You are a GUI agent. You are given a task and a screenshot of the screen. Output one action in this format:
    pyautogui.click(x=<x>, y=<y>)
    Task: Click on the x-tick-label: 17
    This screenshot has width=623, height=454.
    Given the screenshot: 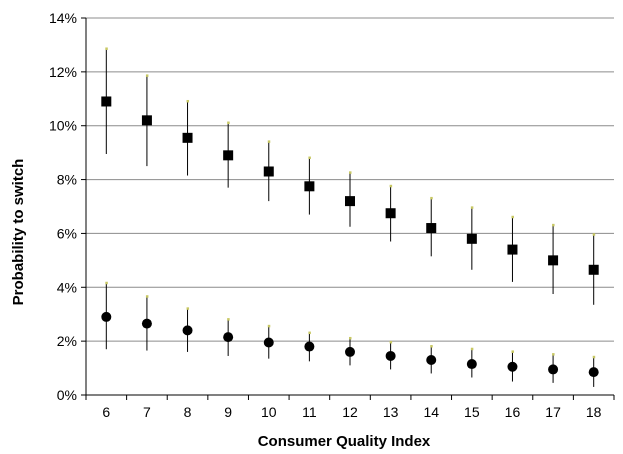 What is the action you would take?
    pyautogui.click(x=553, y=412)
    